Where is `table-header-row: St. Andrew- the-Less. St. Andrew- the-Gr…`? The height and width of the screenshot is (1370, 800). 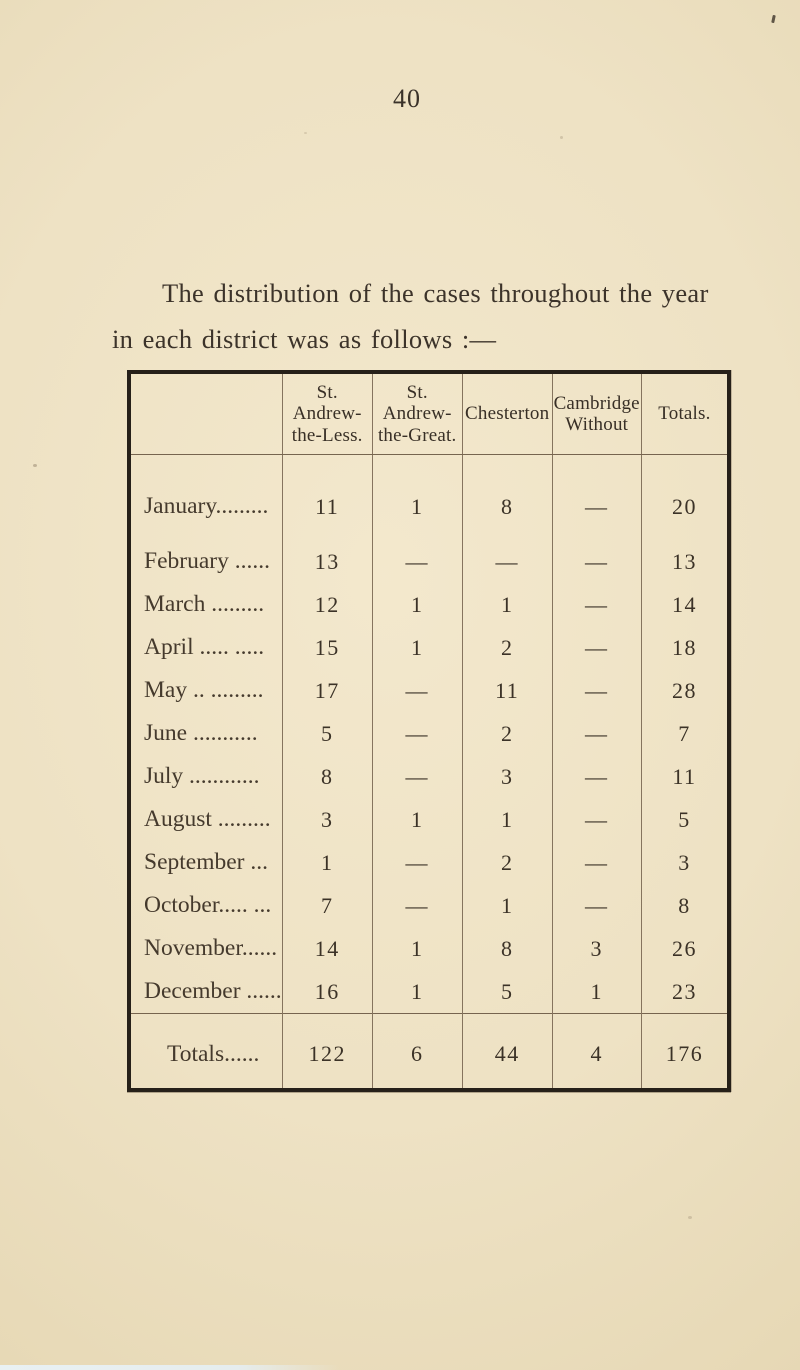
table-header-row: St. Andrew- the-Less. St. Andrew- the-Gr… is located at coordinates (429, 413).